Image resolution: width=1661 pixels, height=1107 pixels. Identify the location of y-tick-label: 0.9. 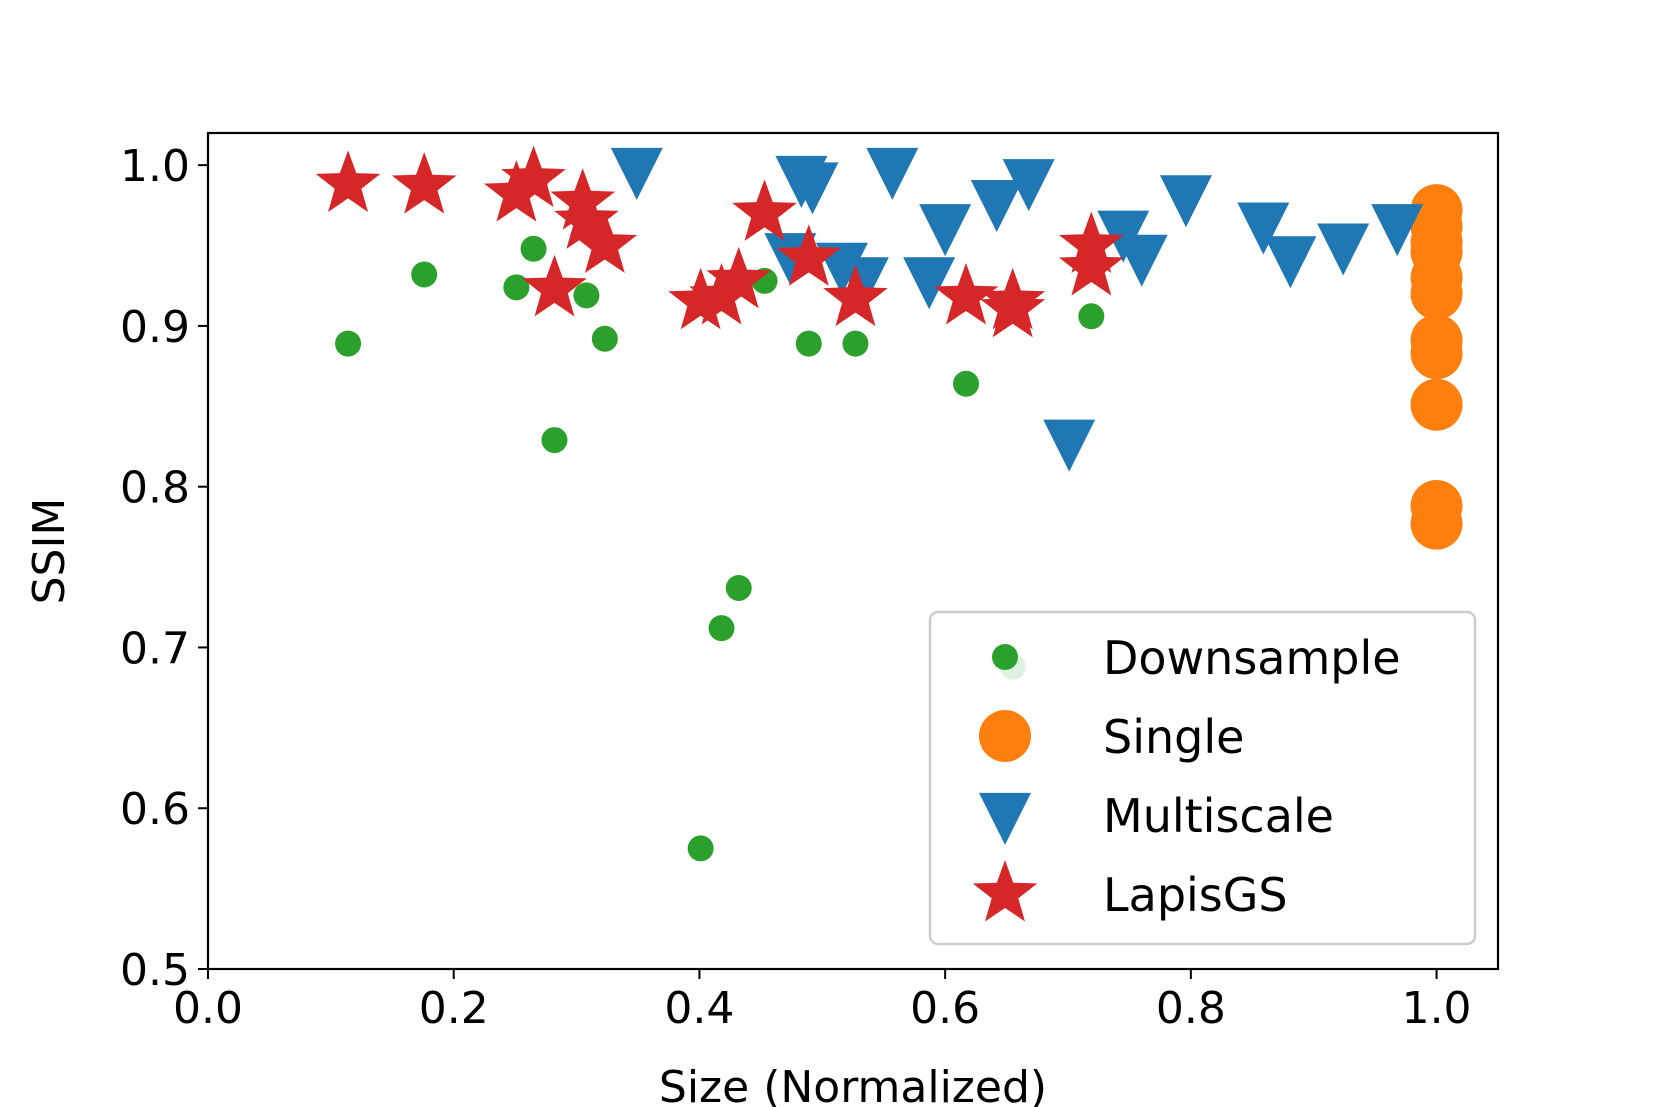
(155, 327).